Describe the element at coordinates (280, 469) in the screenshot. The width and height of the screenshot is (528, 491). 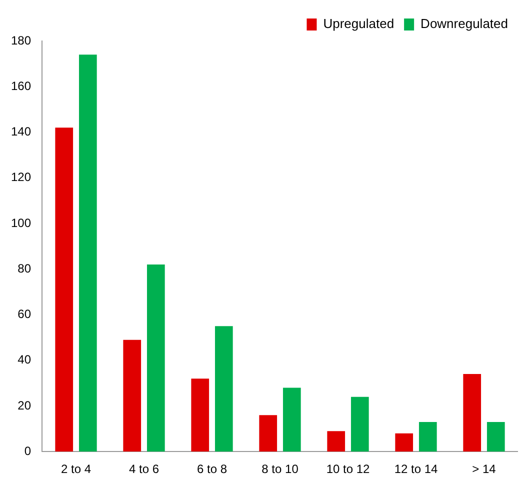
I see `x-tick-label: 8 to 10` at that location.